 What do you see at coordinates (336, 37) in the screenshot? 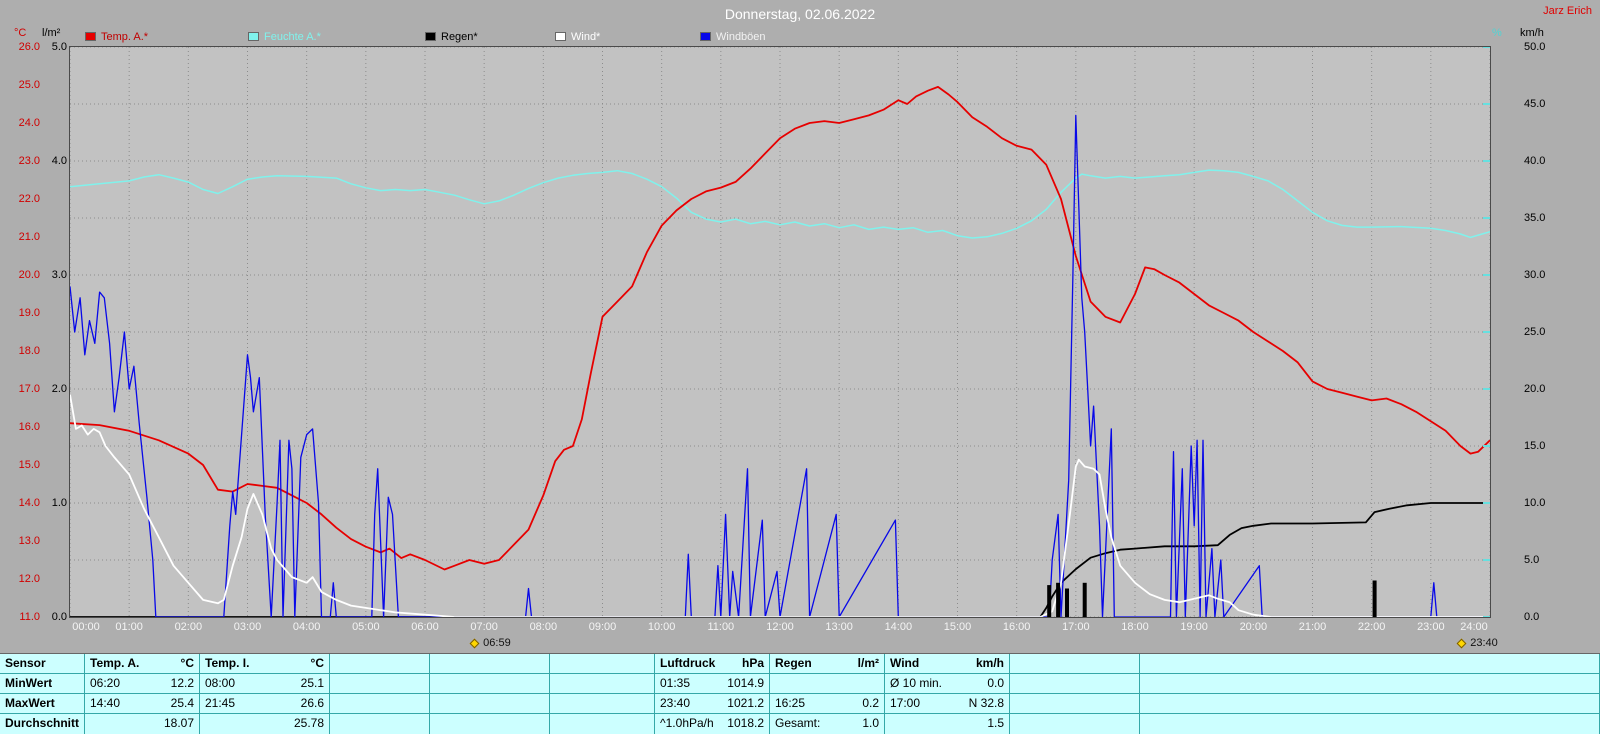
I see `legend-item-humidity: Feuchte A.*` at bounding box center [336, 37].